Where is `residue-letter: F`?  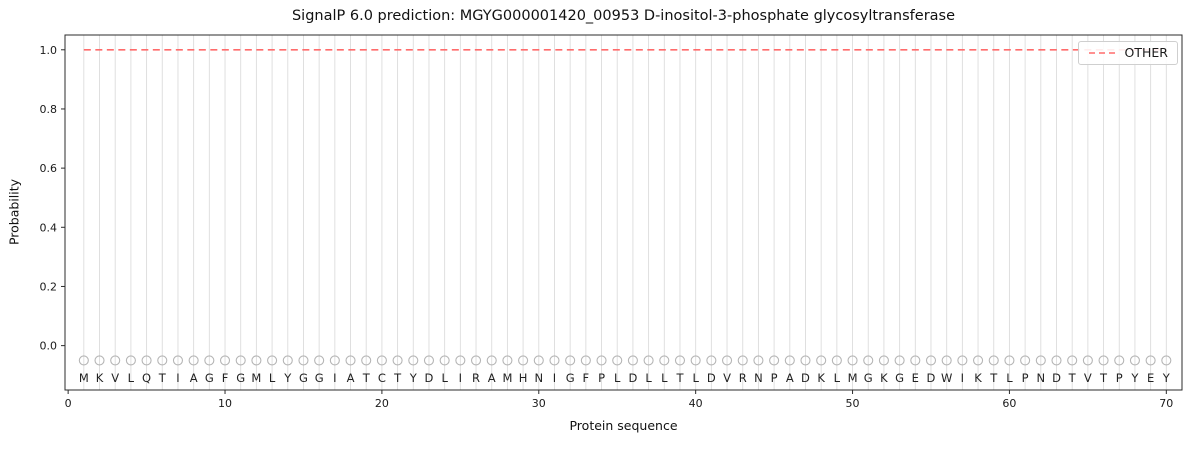
residue-letter: F is located at coordinates (586, 378).